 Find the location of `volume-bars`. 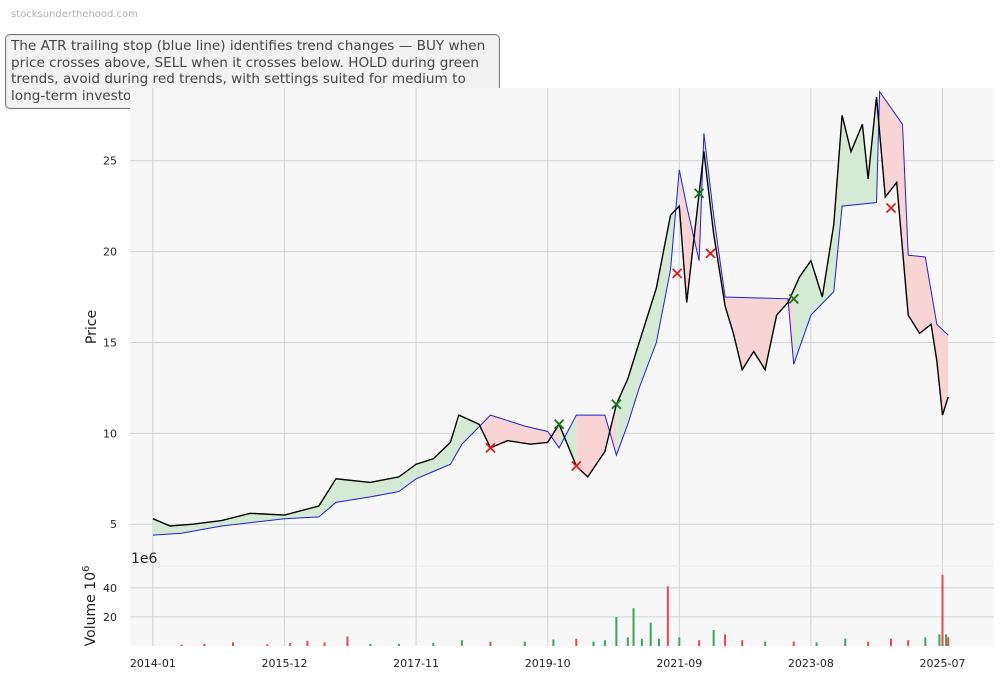

volume-bars is located at coordinates (565, 610).